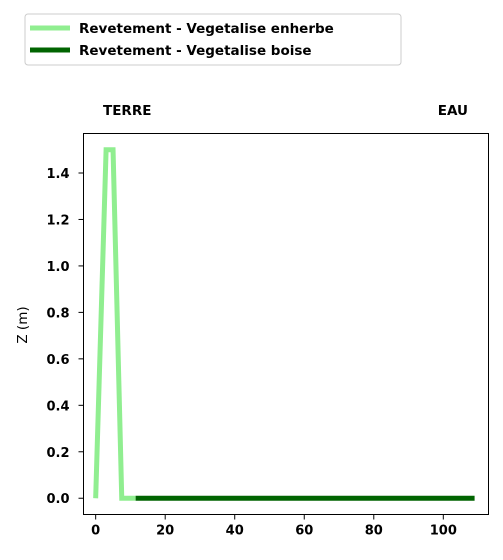 The height and width of the screenshot is (560, 503). Describe the element at coordinates (453, 111) in the screenshot. I see `annotation-eau: EAU` at that location.